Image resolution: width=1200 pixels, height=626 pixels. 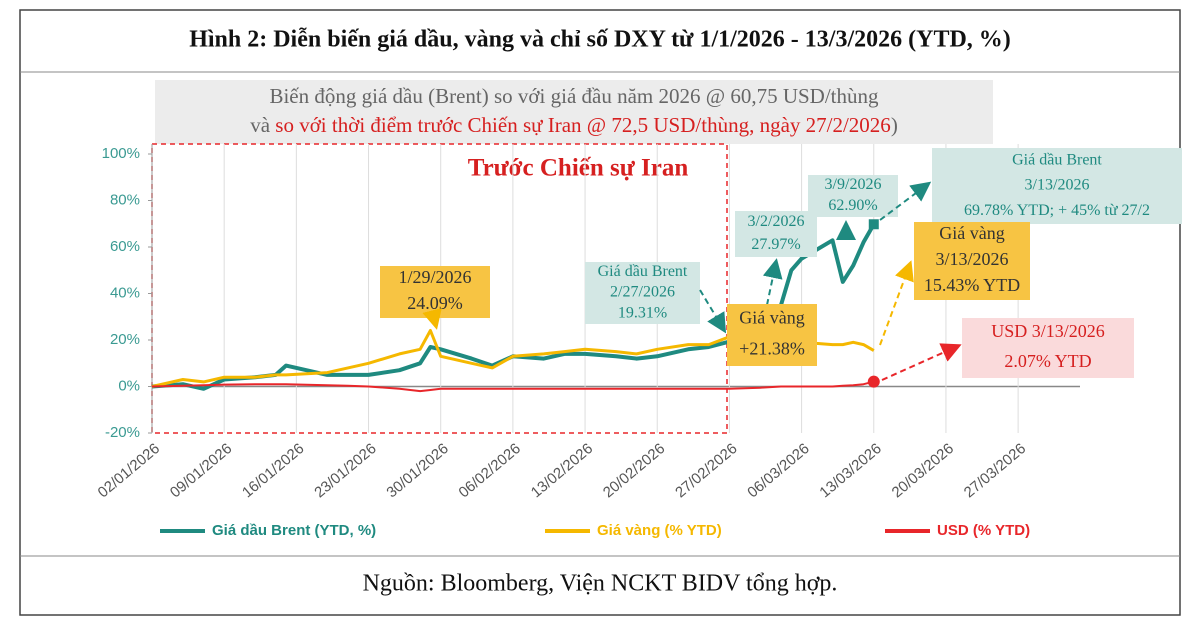 I want to click on annotation-text: 27.97%, so click(x=775, y=244).